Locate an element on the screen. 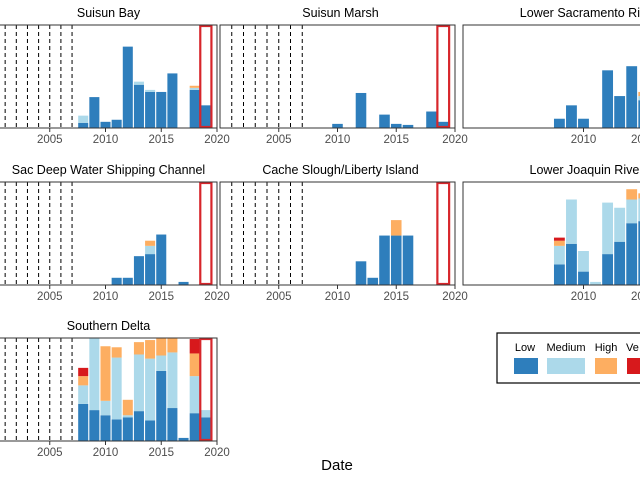  x-axis-label: Date is located at coordinates (337, 465).